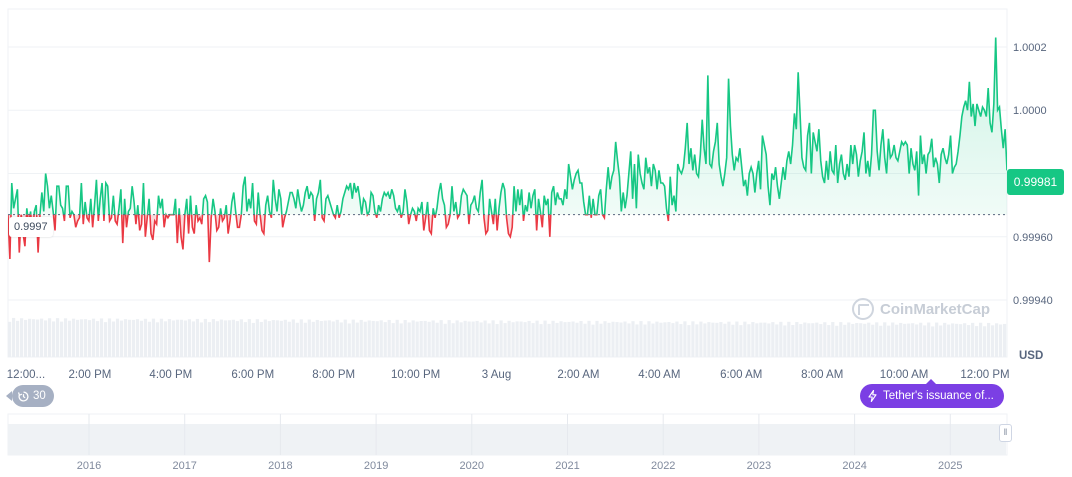  Describe the element at coordinates (741, 375) in the screenshot. I see `x-tick-label: 6:00 AM` at that location.